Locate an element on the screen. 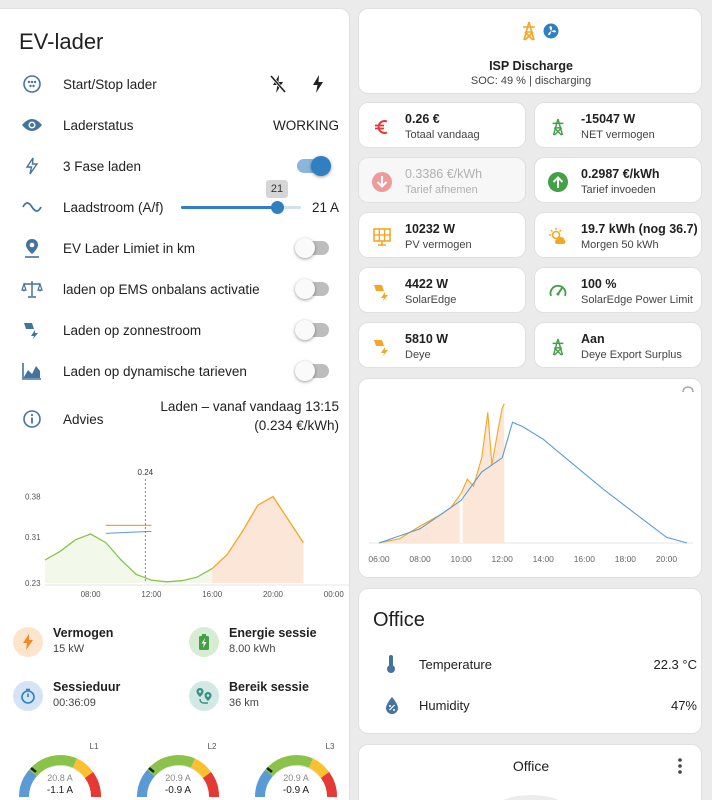 The height and width of the screenshot is (800, 712). stat-bereik: Bereik sessie 36 km is located at coordinates (249, 695).